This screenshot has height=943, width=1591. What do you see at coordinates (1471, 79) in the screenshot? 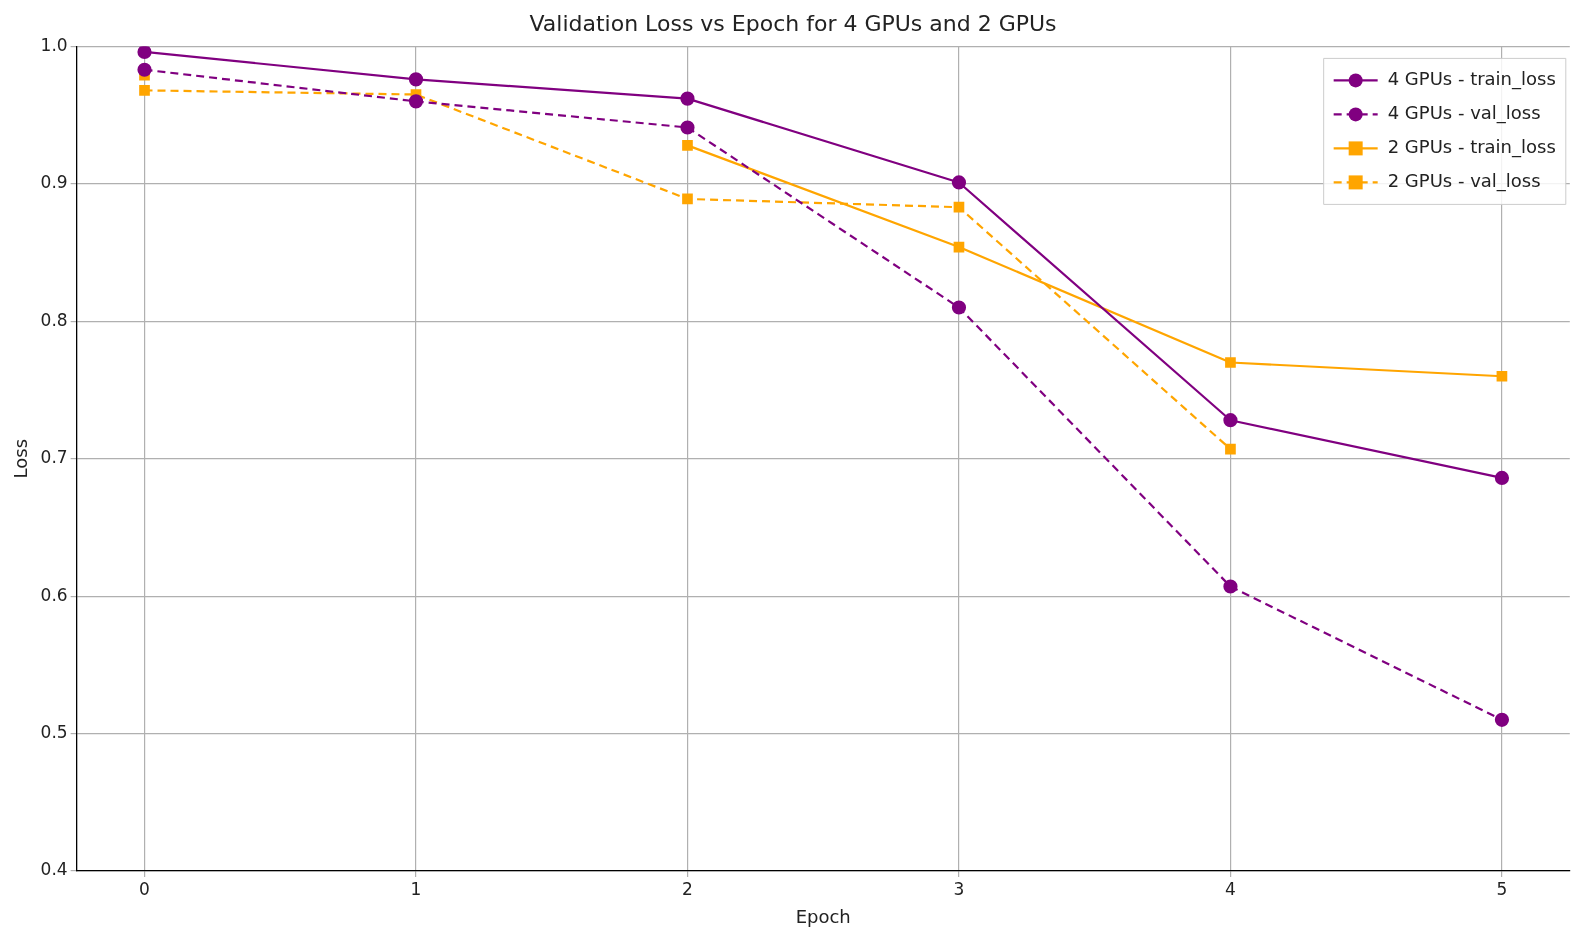
I see `legend-label: 4 GPUs - train_loss` at bounding box center [1471, 79].